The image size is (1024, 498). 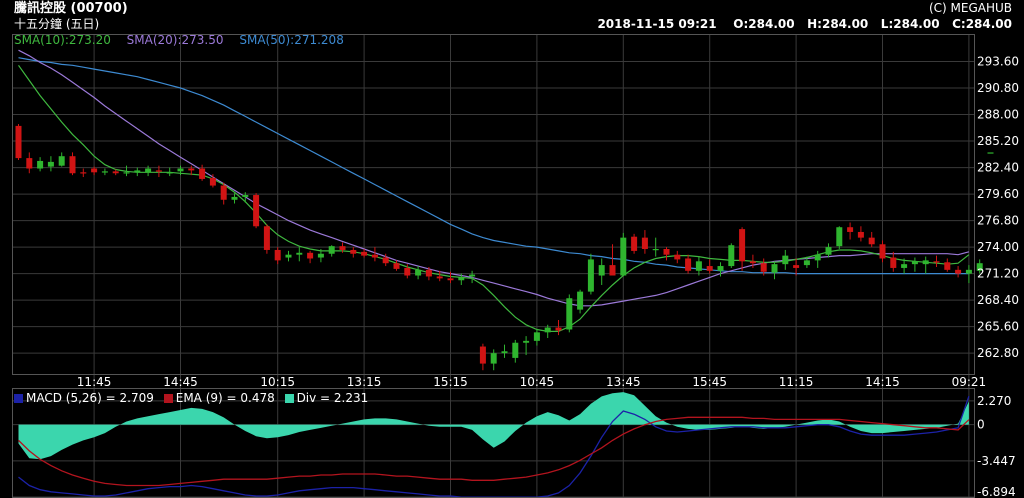 What do you see at coordinates (71, 8) in the screenshot?
I see `stock-name: 騰訊控股 (00700)` at bounding box center [71, 8].